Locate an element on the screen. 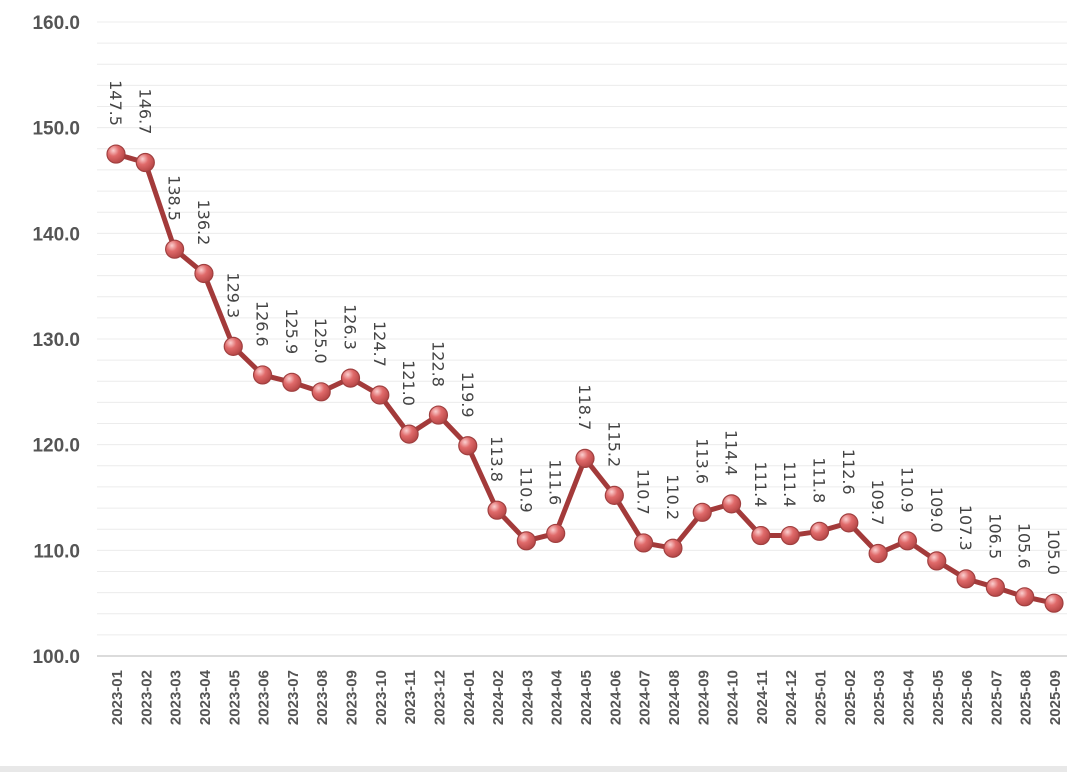  data-label: 121.0 is located at coordinates (408, 383).